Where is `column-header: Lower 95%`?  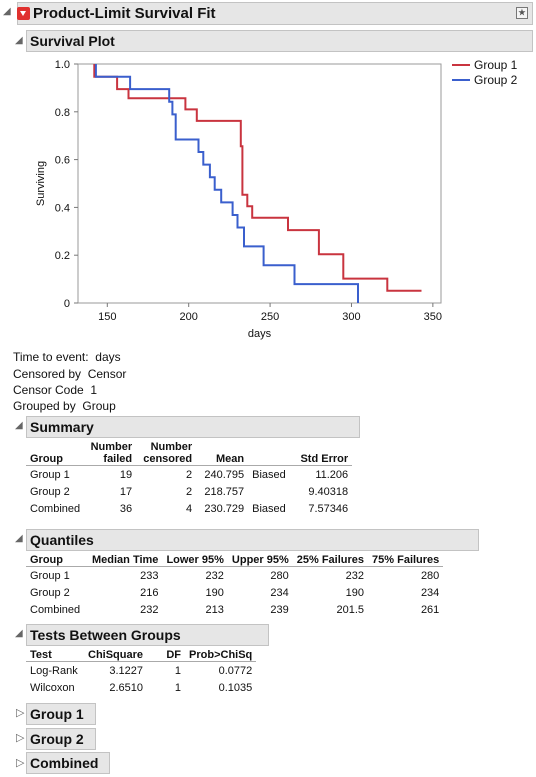
column-header: Lower 95% is located at coordinates (195, 560).